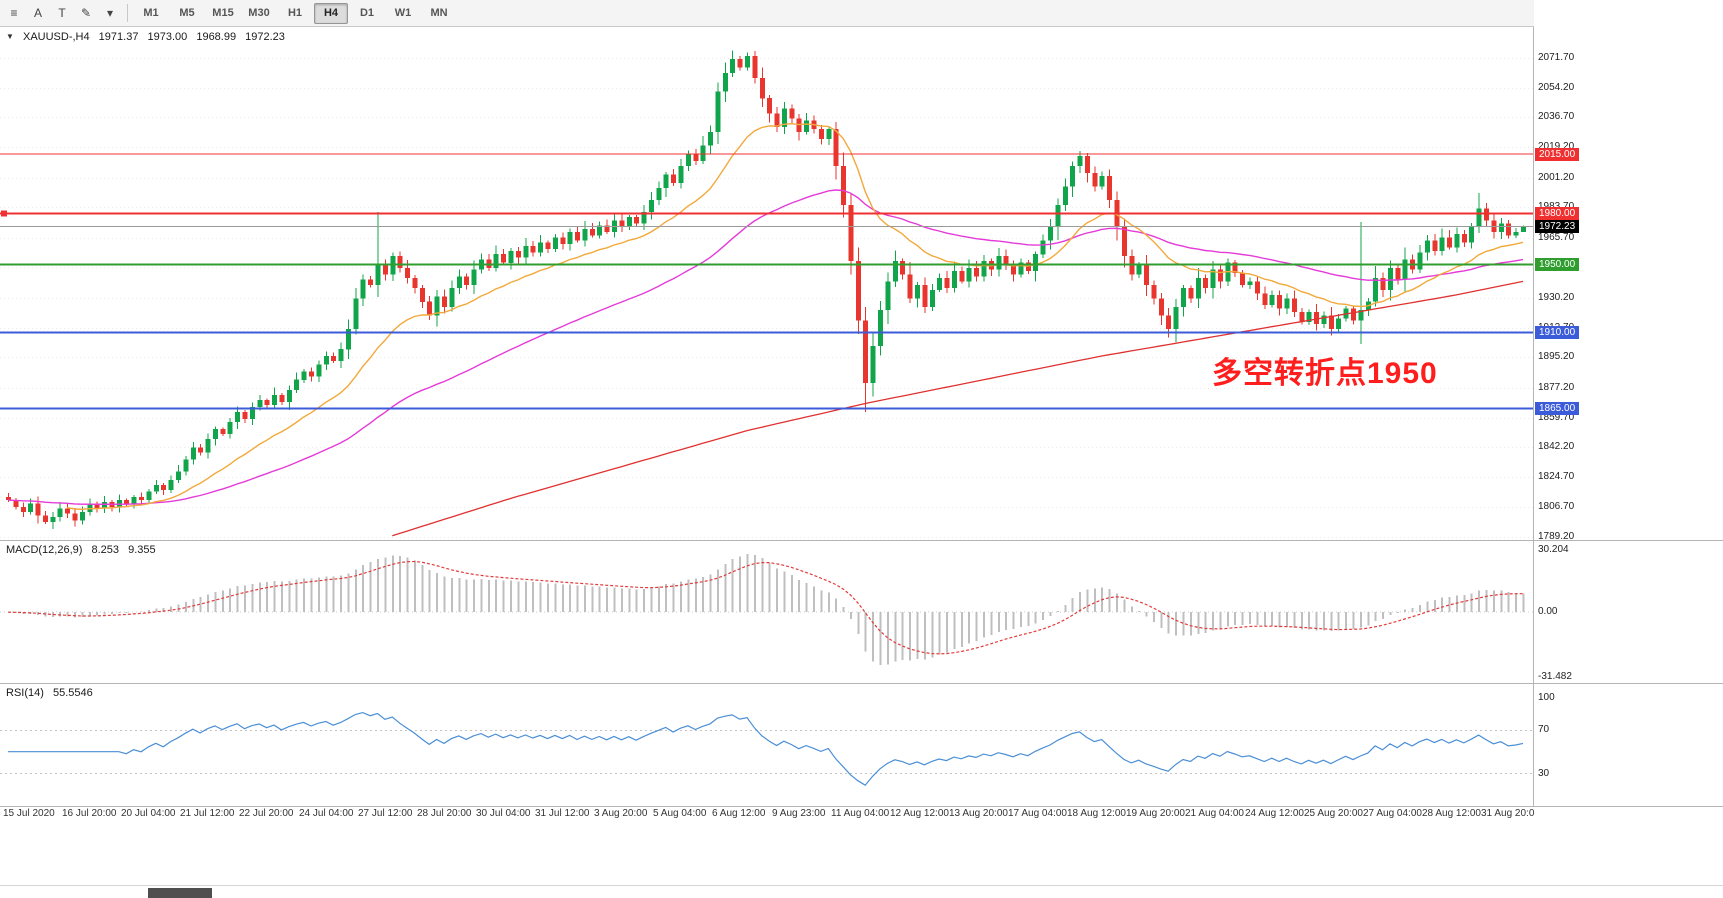 This screenshot has width=1723, height=898. I want to click on timeframe-buttons: M1 M5 M15 M30 H1 H4 D1 W1 MN, so click(295, 13).